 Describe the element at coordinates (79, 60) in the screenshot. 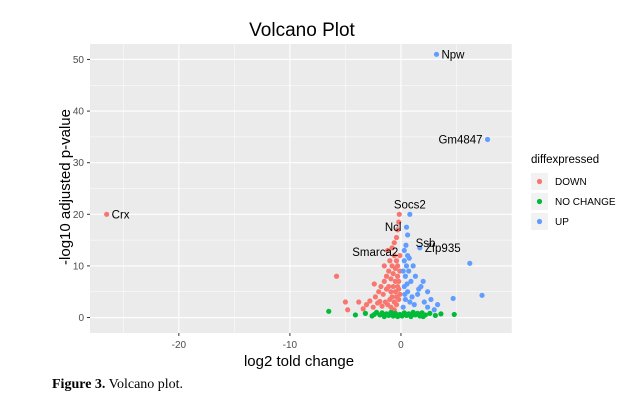

I see `y-tick-label: 50` at that location.